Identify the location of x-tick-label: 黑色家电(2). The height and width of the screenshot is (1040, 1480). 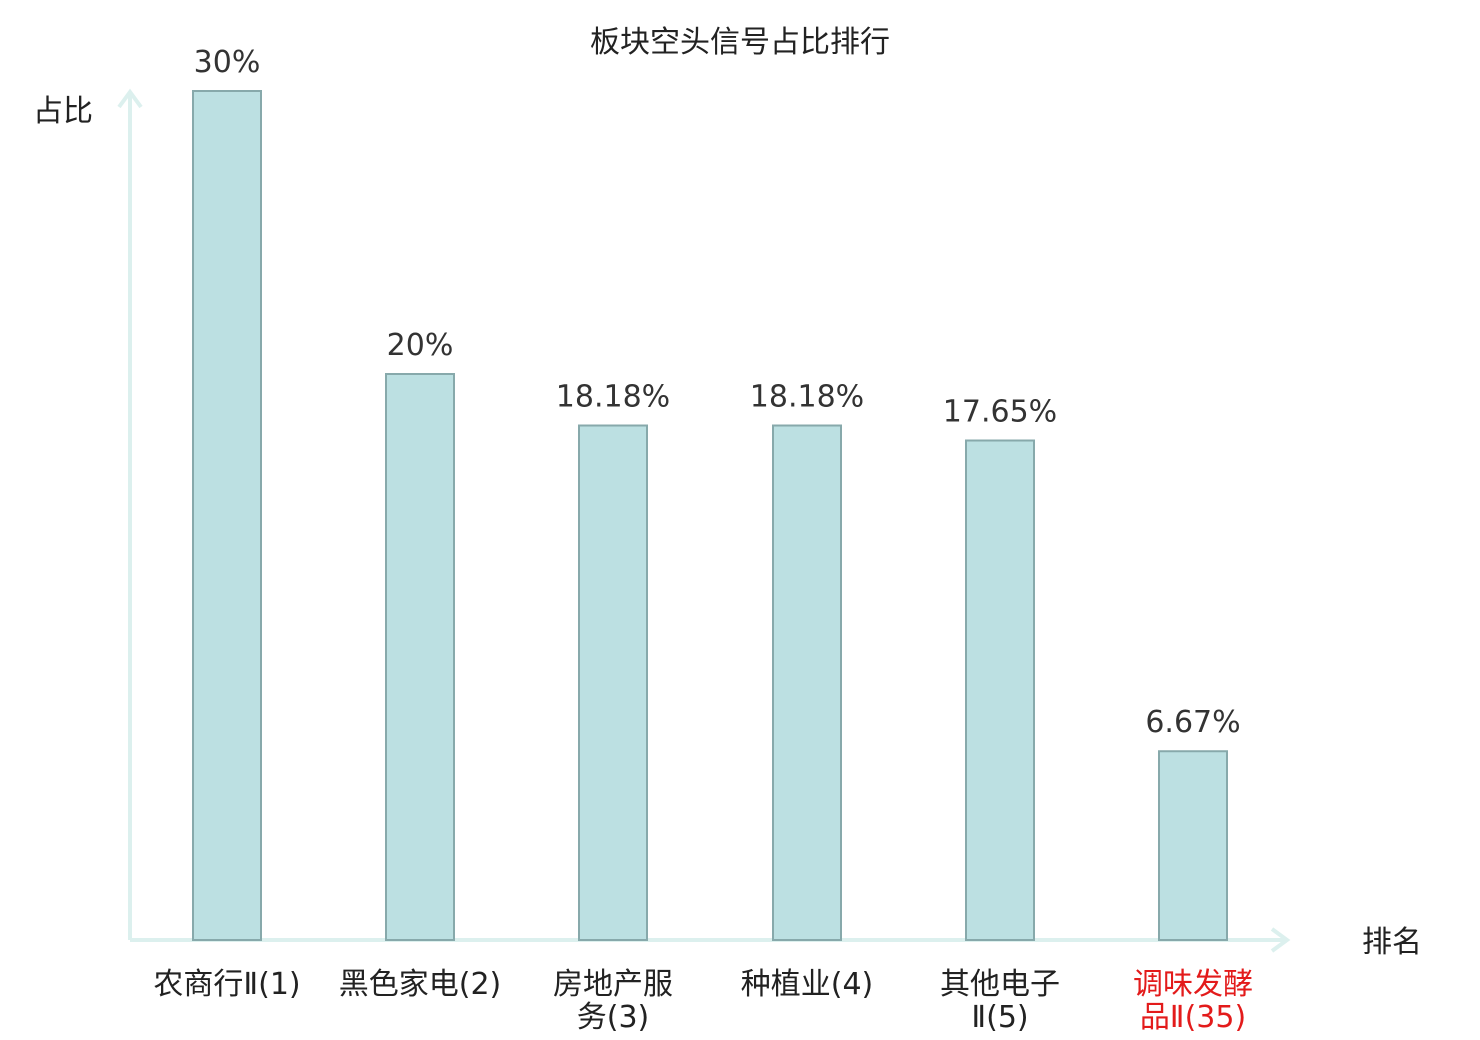
(420, 984).